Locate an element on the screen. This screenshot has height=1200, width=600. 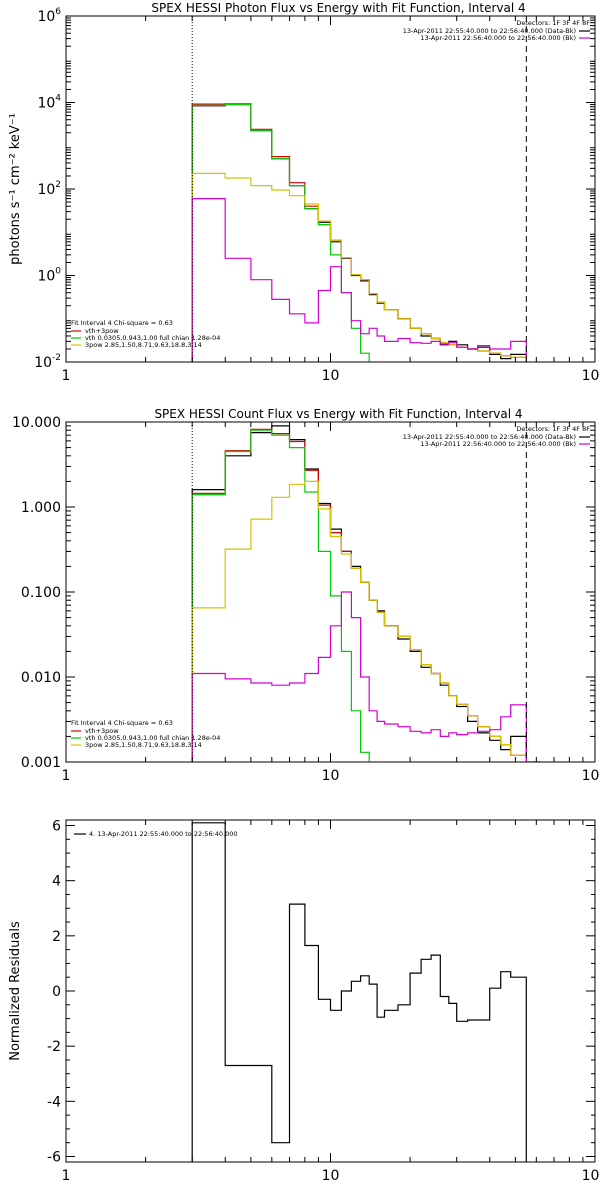
y-tick-label: 2 is located at coordinates (56, 937).